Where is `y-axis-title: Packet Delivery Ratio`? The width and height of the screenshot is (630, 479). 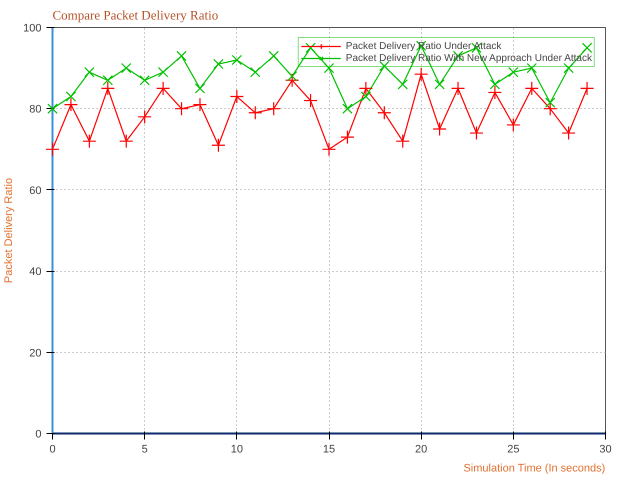
y-axis-title: Packet Delivery Ratio is located at coordinates (9, 231).